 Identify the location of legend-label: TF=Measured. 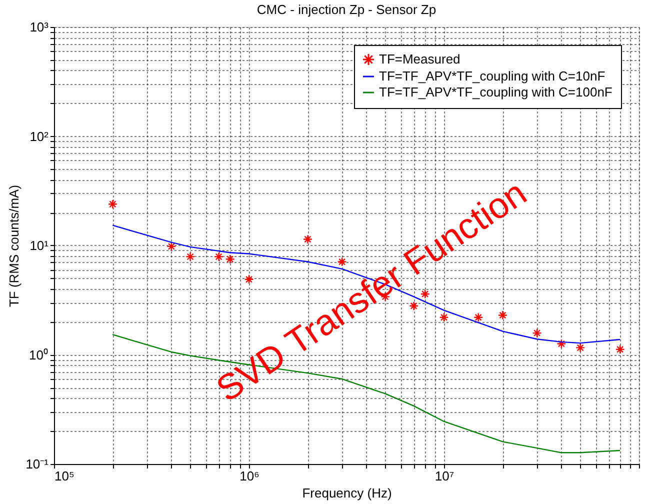
(419, 59).